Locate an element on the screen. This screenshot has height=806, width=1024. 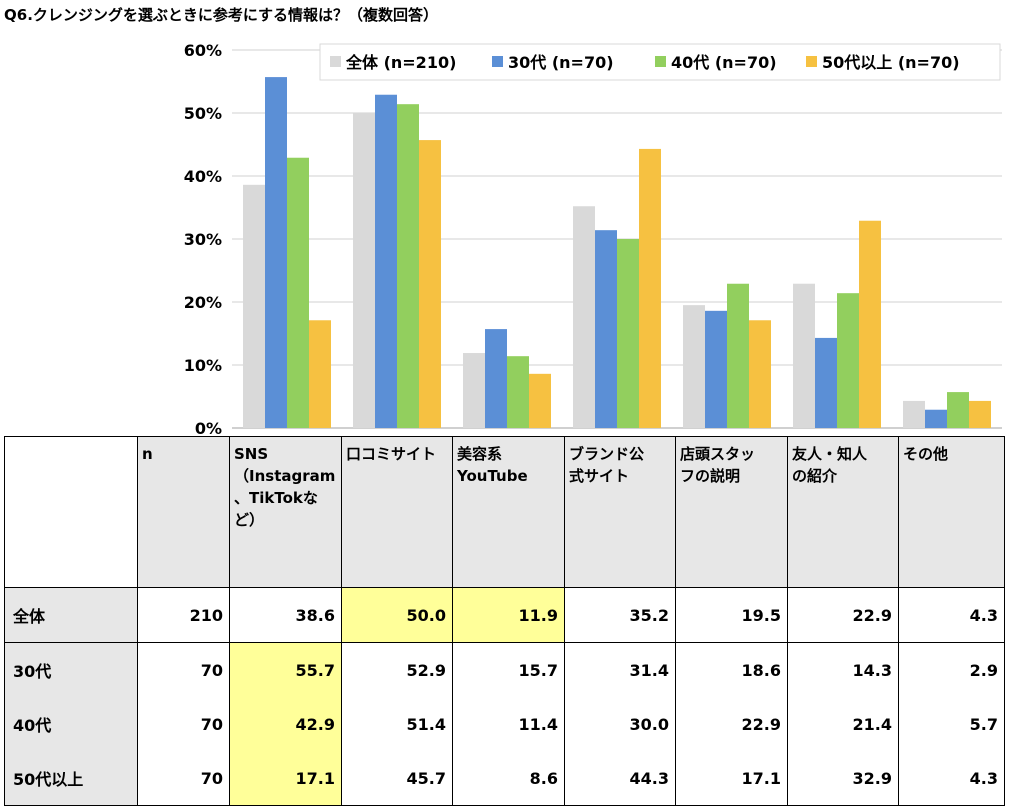
y-axis-ticks: 0% 10% 20% 30% 40% 50% 60% is located at coordinates (203, 238).